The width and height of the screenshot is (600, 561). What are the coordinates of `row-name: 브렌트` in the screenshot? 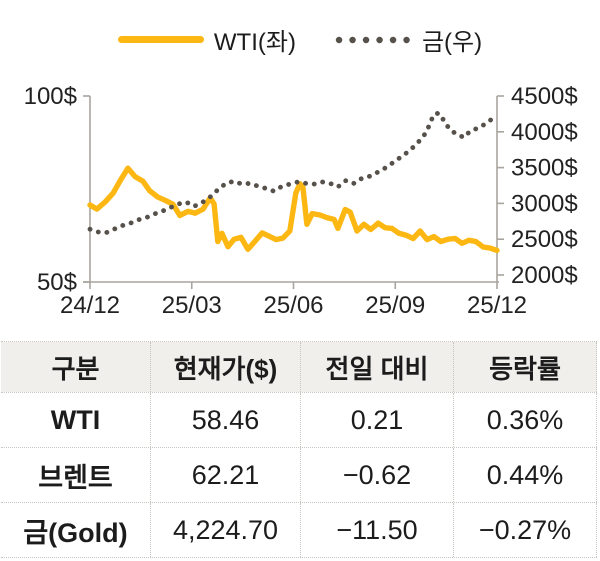 It's located at (75, 477).